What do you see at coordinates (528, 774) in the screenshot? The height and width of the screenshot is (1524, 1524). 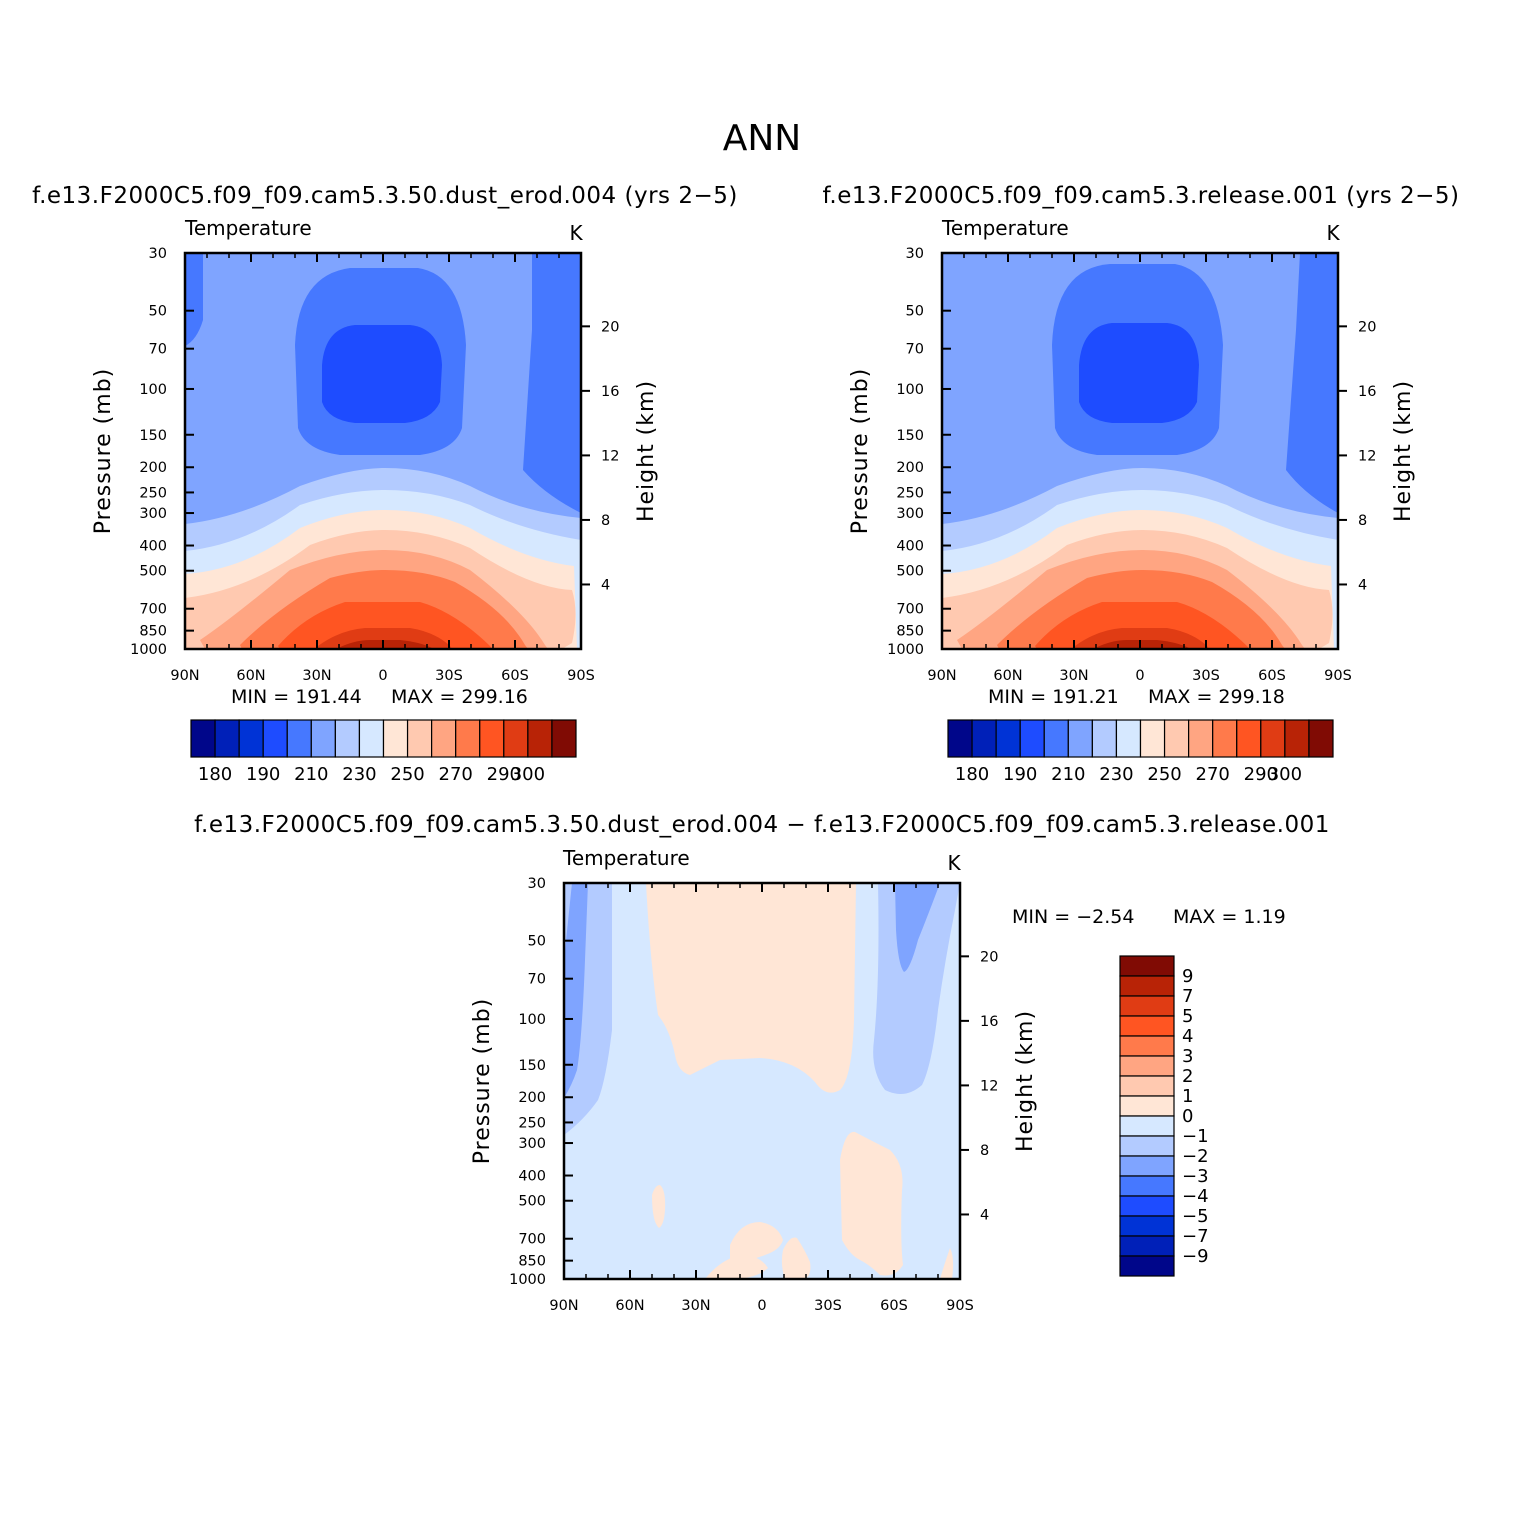 I see `colorbar-label: 300` at bounding box center [528, 774].